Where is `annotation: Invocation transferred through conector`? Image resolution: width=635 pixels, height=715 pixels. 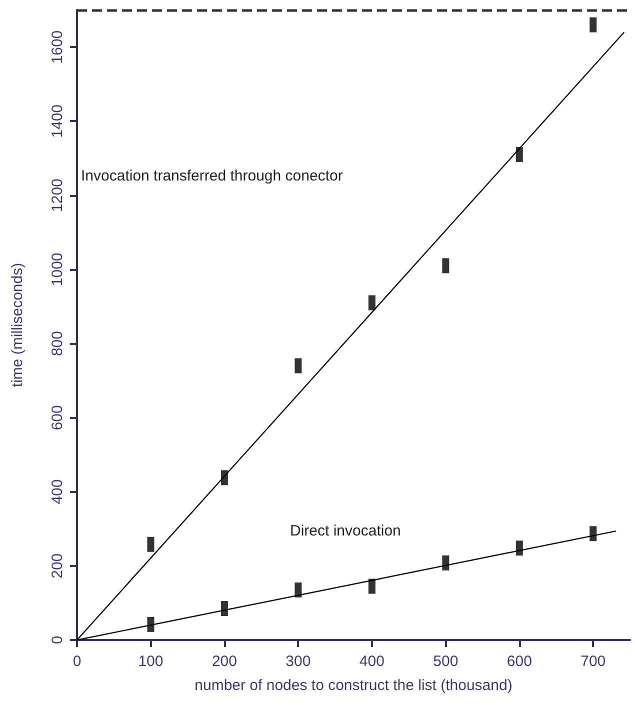 annotation: Invocation transferred through conector is located at coordinates (212, 176).